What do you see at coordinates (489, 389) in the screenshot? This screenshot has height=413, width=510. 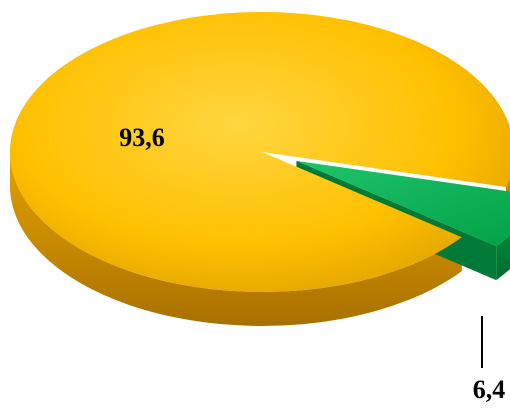 I see `data-label-slice-2: 6,4` at bounding box center [489, 389].